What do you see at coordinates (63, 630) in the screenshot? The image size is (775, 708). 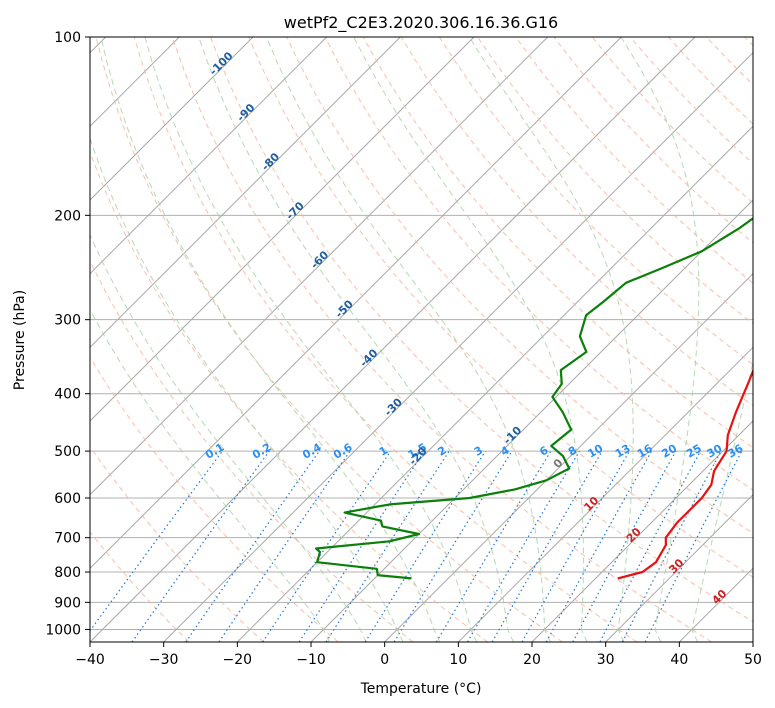 I see `y-tick-label: 1000` at bounding box center [63, 630].